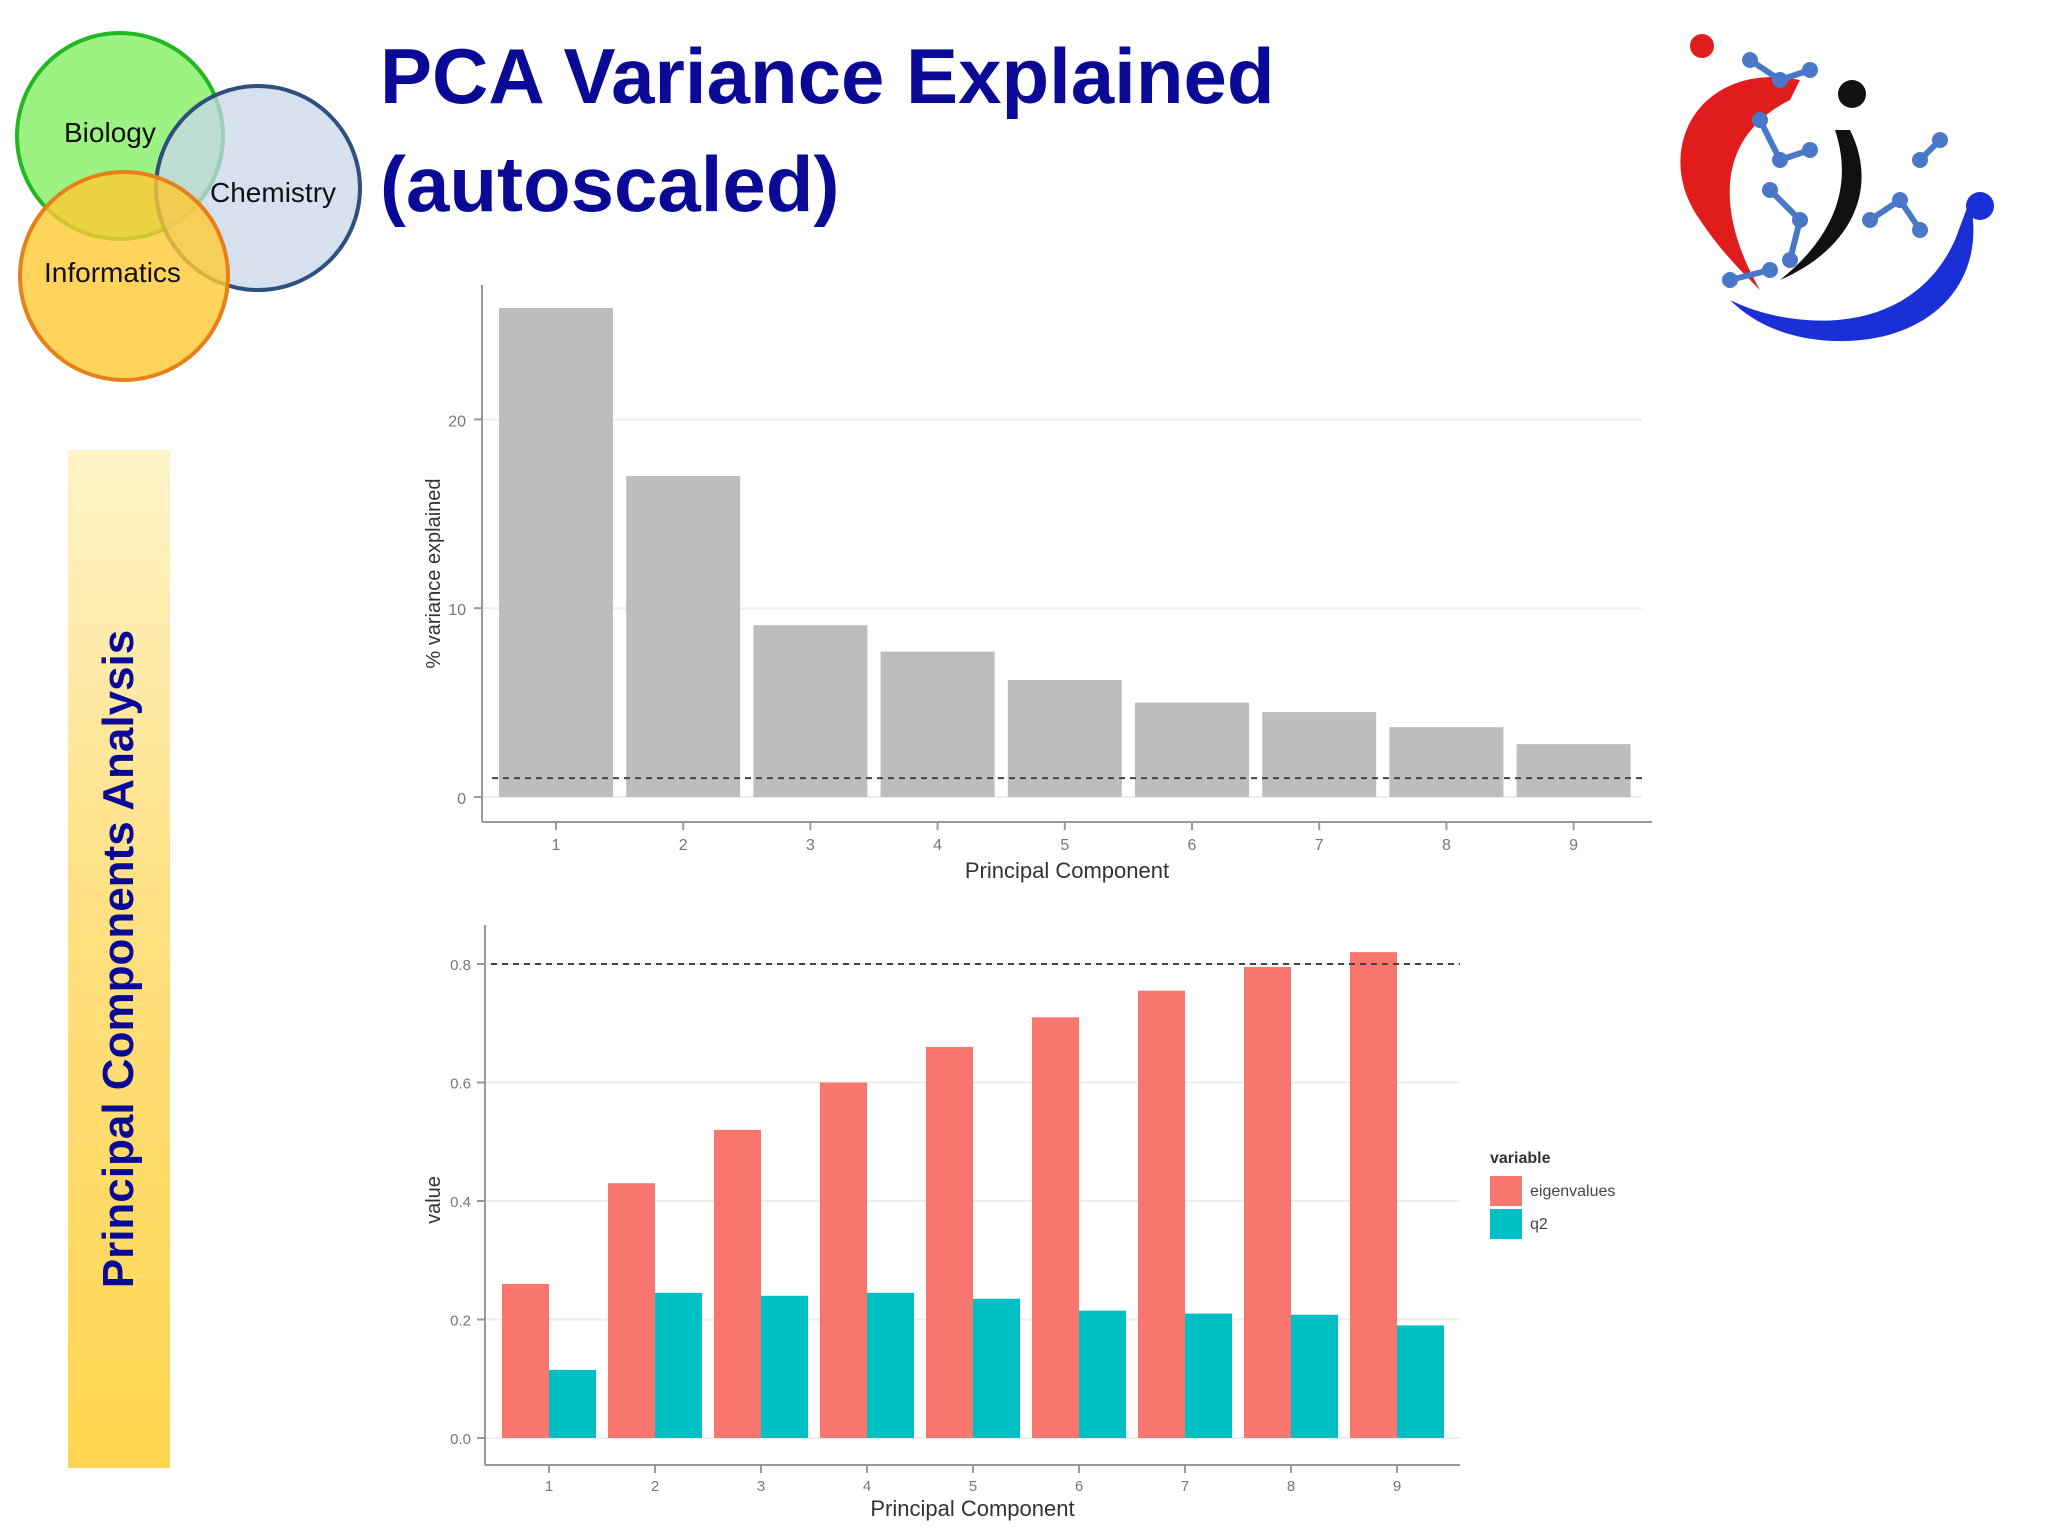 This screenshot has height=1536, width=2048. I want to click on chart2-bar-eigenvalues-pc8, so click(1267, 1202).